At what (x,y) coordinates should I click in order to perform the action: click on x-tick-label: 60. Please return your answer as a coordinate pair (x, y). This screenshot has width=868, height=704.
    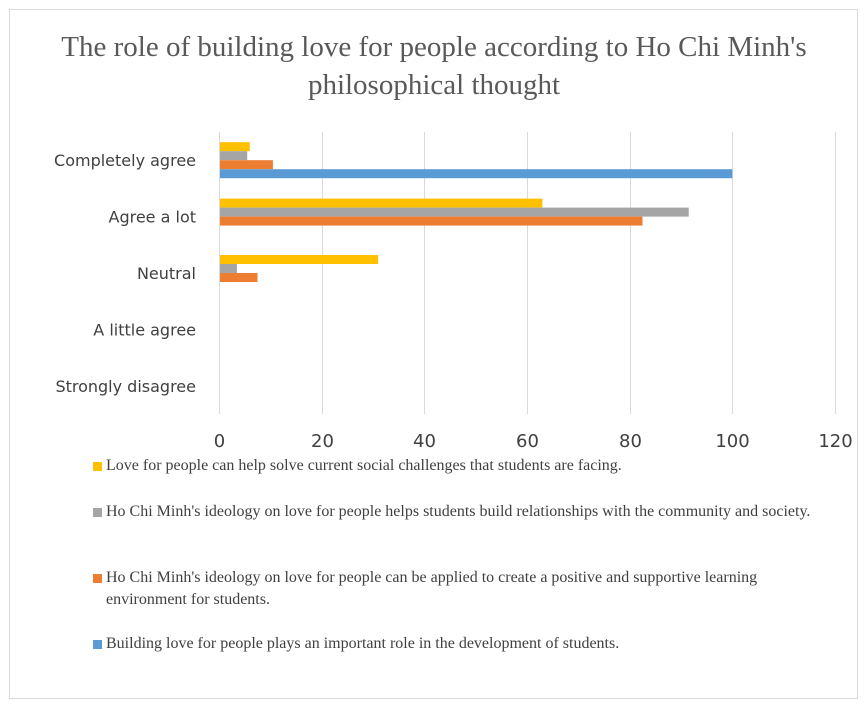
    Looking at the image, I should click on (527, 441).